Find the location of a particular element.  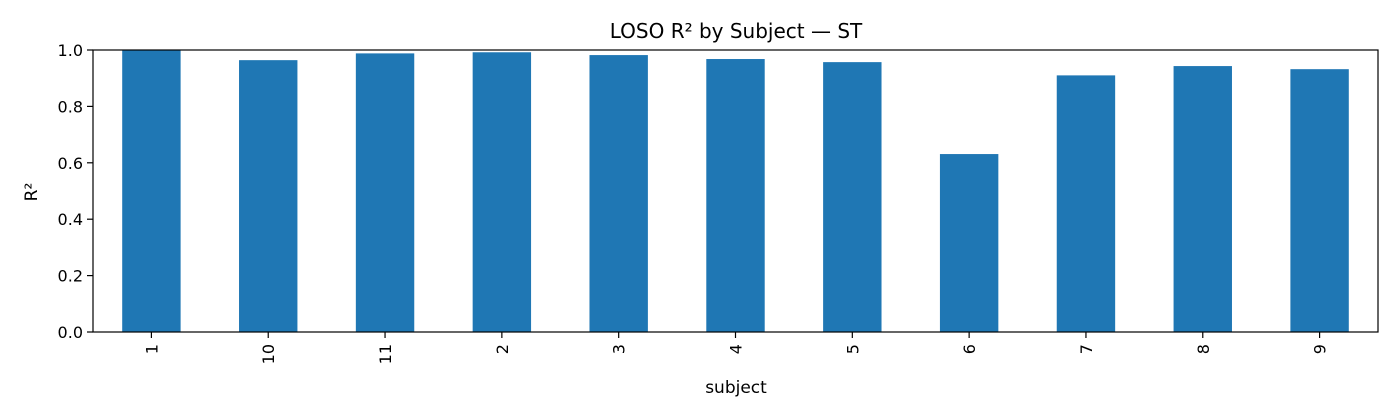

x-tick-label: 7 is located at coordinates (1086, 349).